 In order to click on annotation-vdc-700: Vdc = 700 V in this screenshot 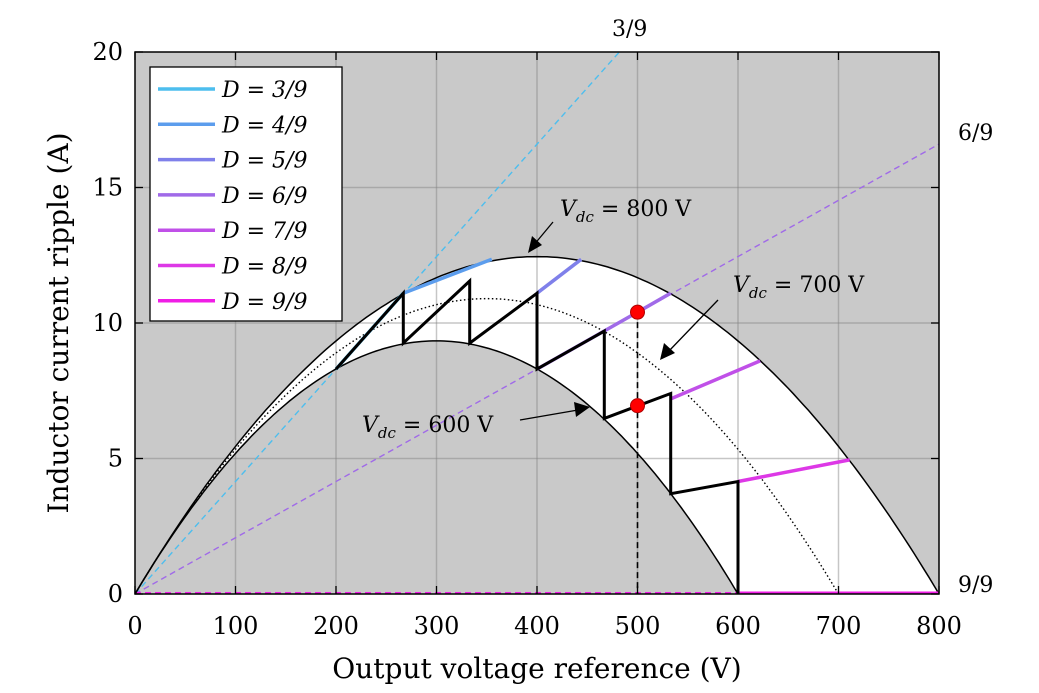, I will do `click(799, 287)`.